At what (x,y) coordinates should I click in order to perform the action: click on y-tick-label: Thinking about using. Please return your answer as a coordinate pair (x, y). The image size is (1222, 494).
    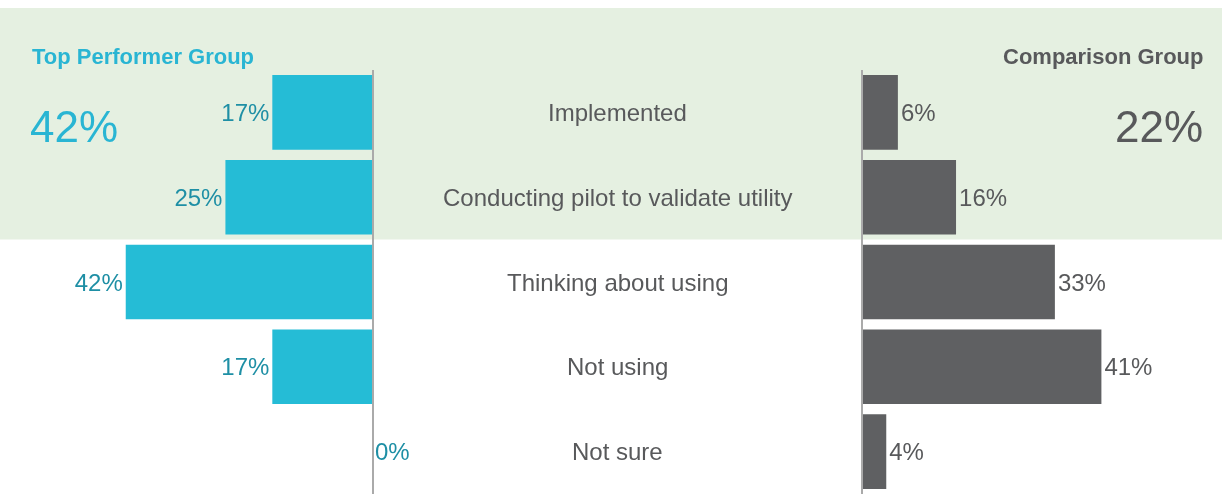
    Looking at the image, I should click on (618, 282).